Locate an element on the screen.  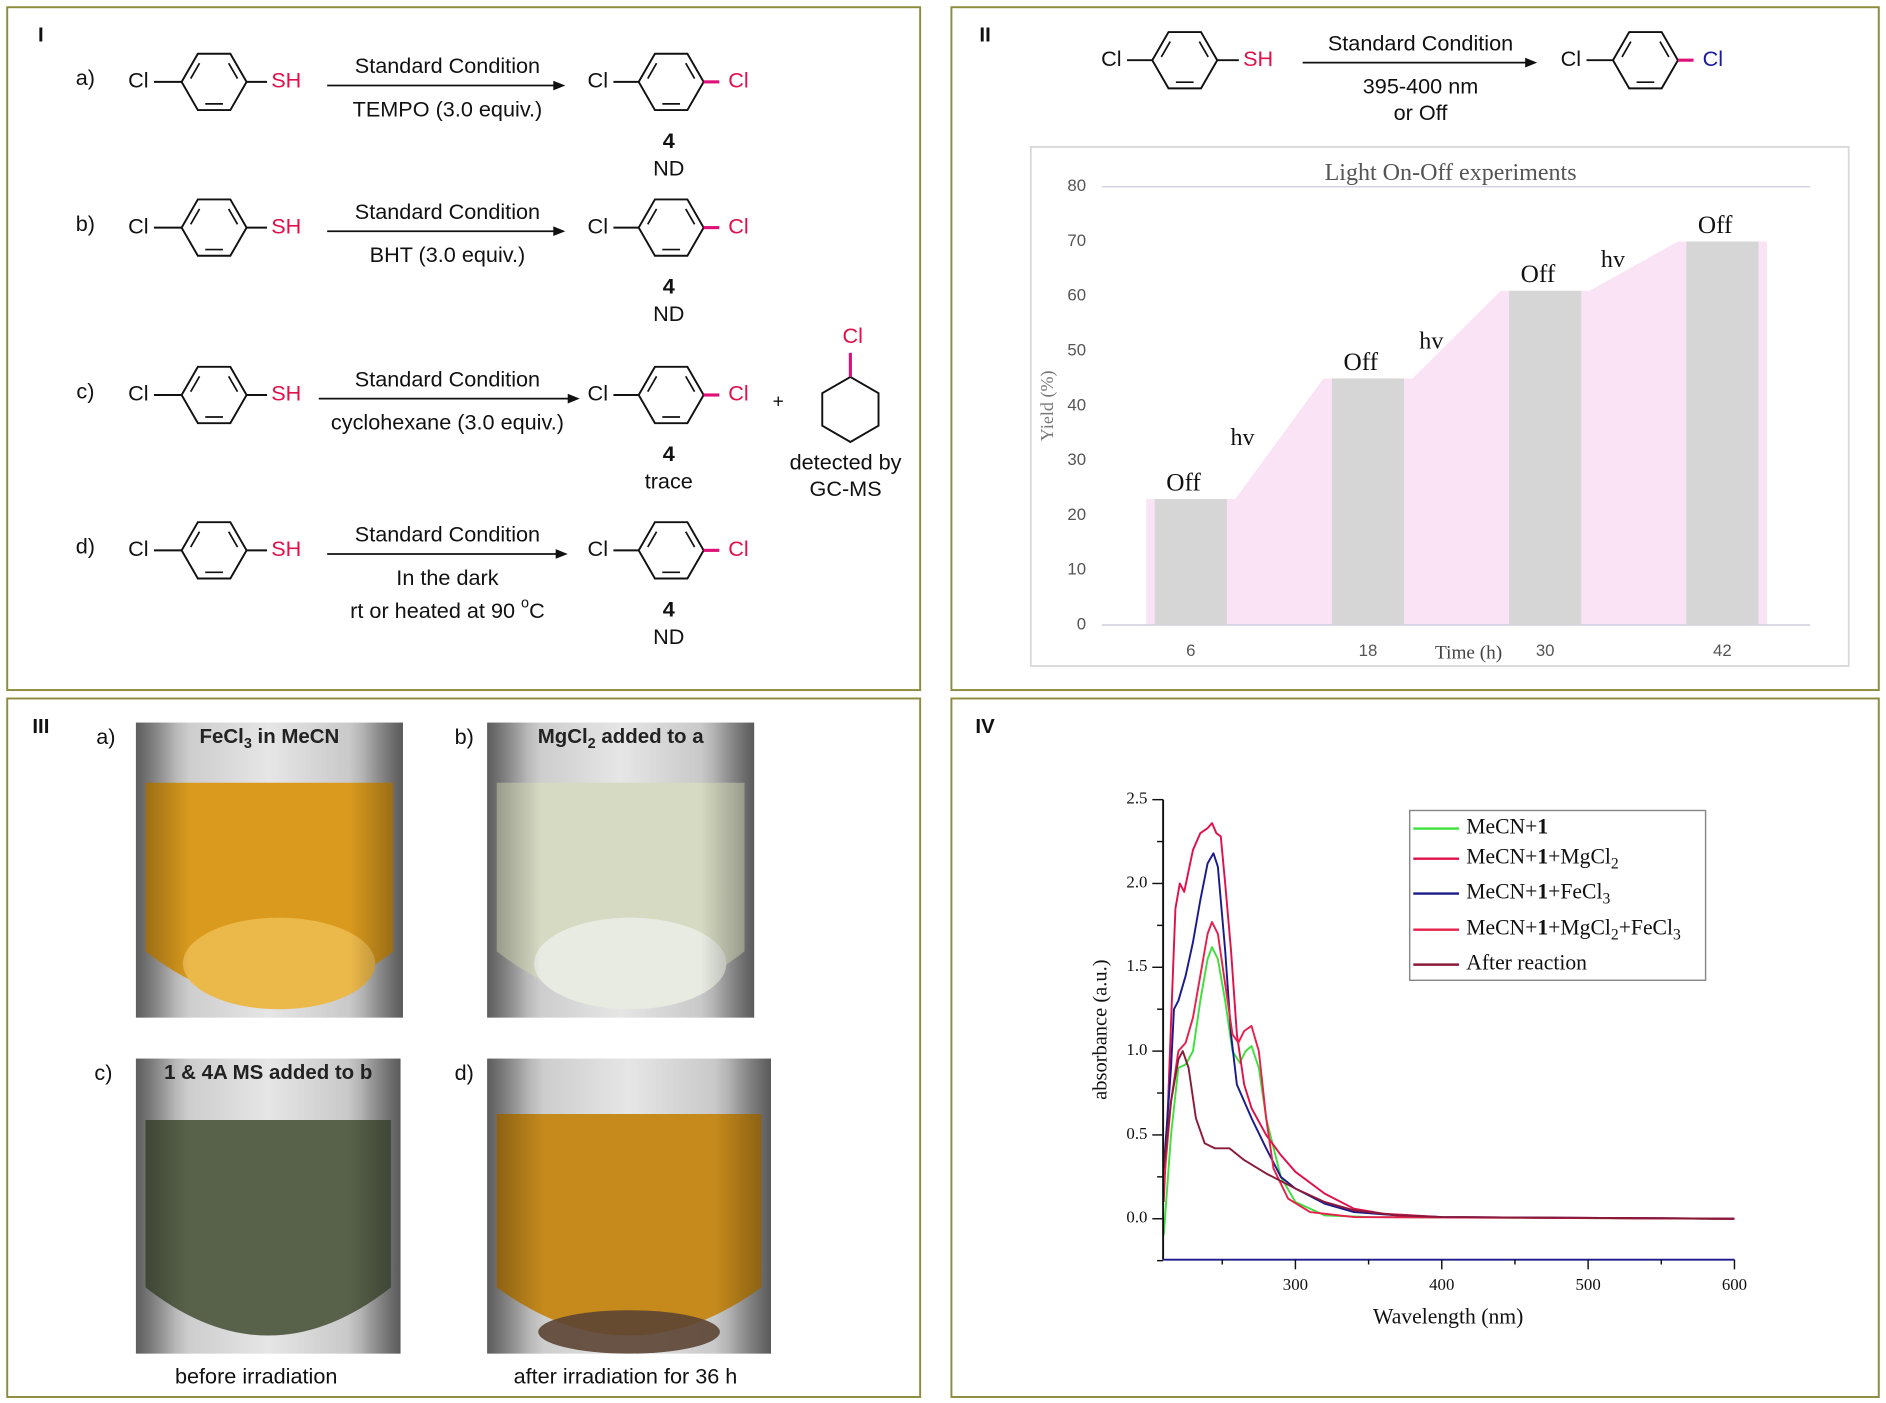
y-tick-label: 2.5 is located at coordinates (1136, 798).